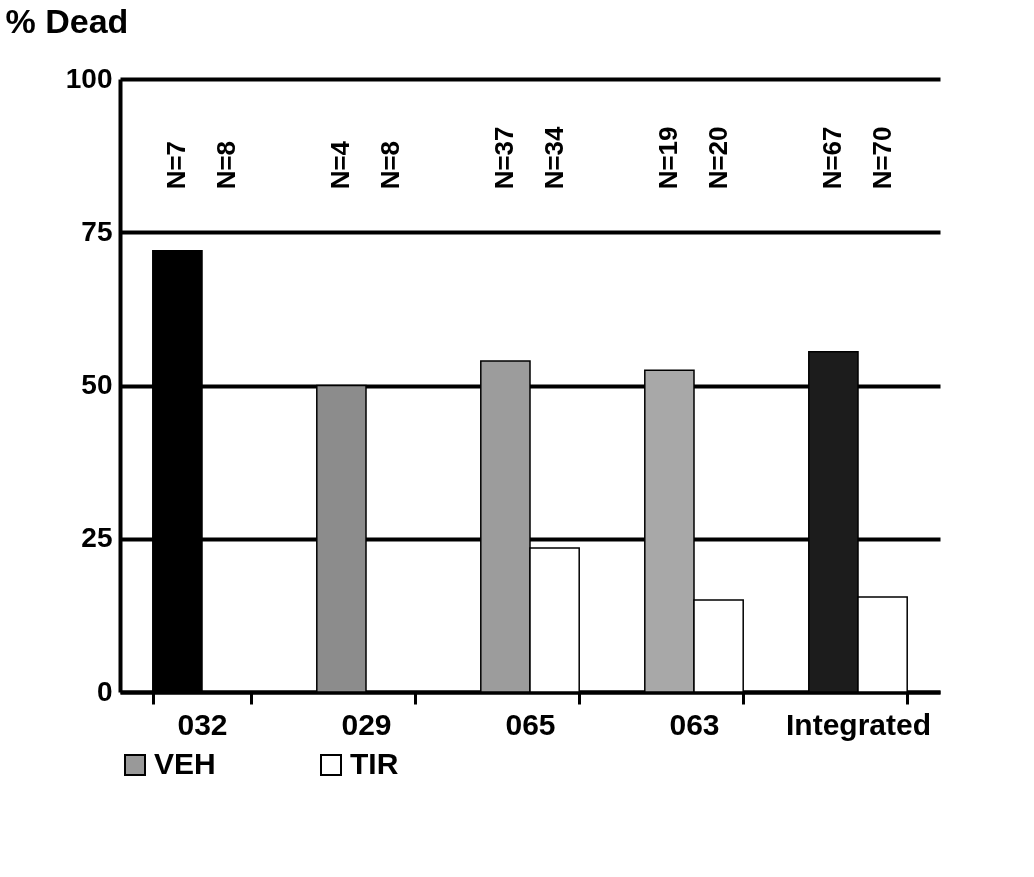 Image resolution: width=1034 pixels, height=877 pixels. I want to click on annotation: N=37, so click(504, 158).